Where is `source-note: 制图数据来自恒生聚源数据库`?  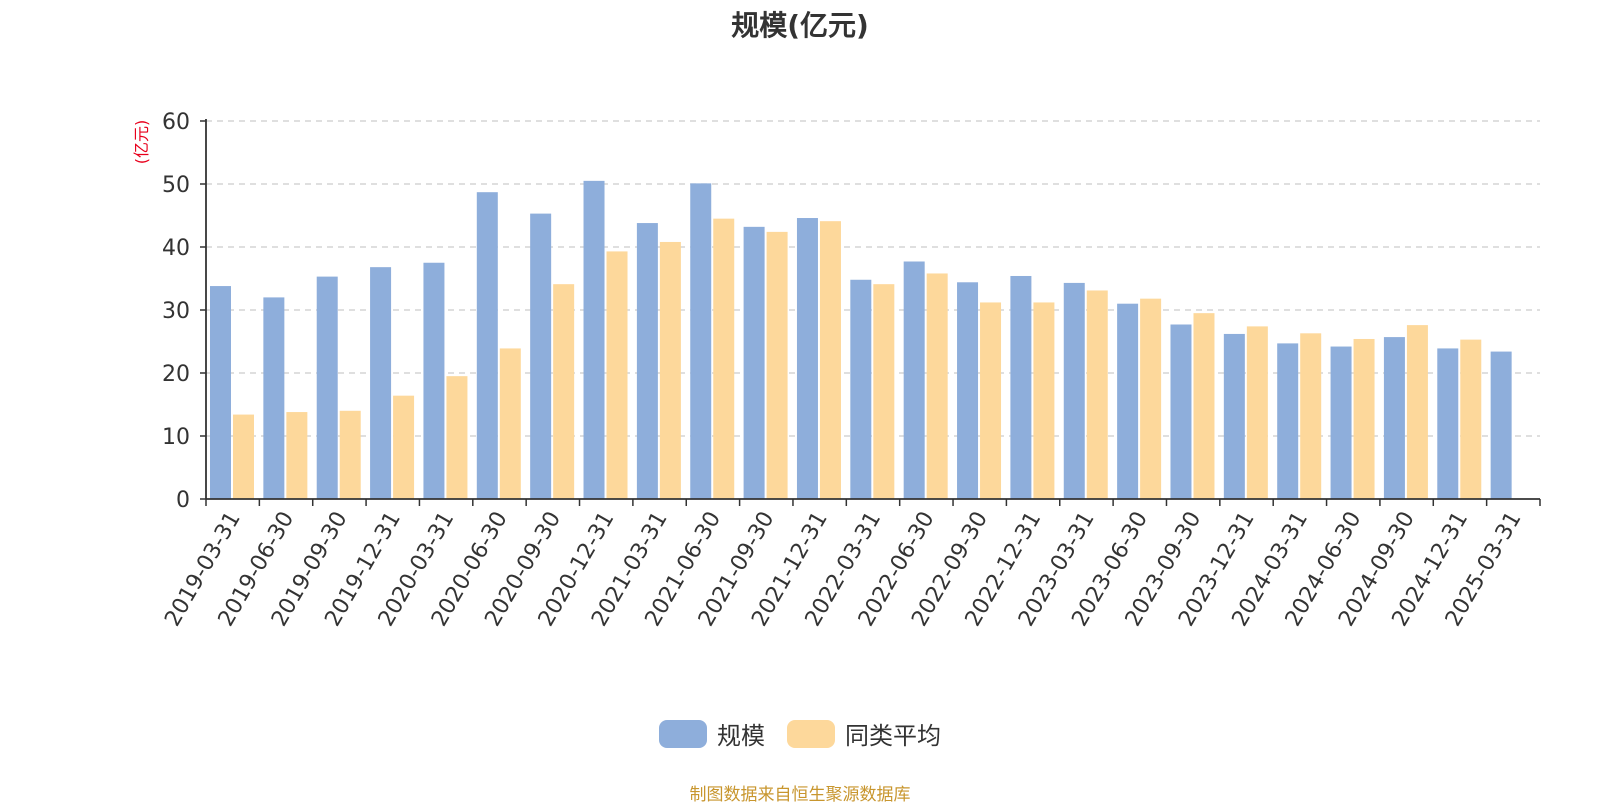 source-note: 制图数据来自恒生聚源数据库 is located at coordinates (800, 795).